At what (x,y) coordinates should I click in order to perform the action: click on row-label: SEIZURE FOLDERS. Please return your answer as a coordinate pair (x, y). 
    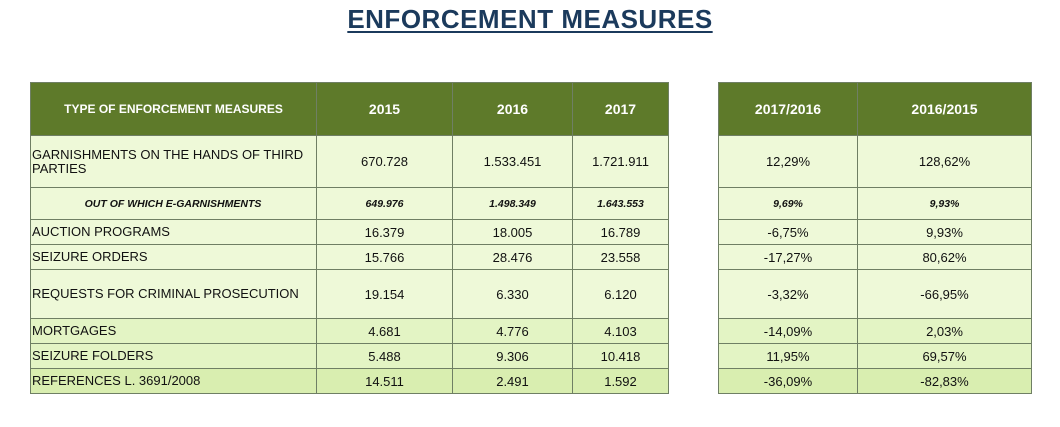
    Looking at the image, I should click on (173, 356).